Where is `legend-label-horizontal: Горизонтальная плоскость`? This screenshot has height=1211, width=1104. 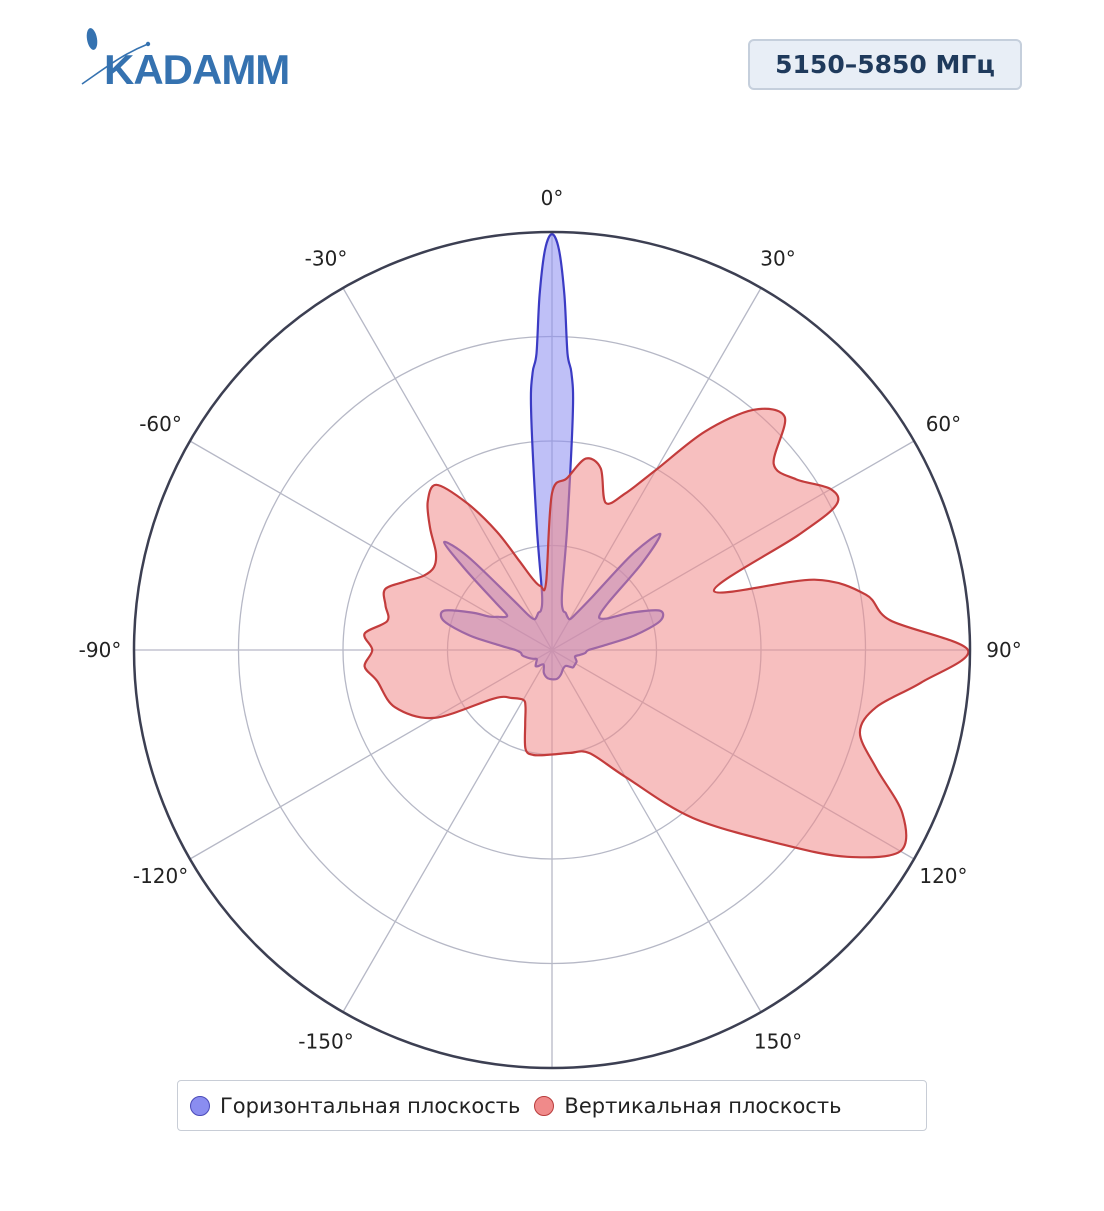
legend-label-horizontal: Горизонтальная плоскость is located at coordinates (370, 1105).